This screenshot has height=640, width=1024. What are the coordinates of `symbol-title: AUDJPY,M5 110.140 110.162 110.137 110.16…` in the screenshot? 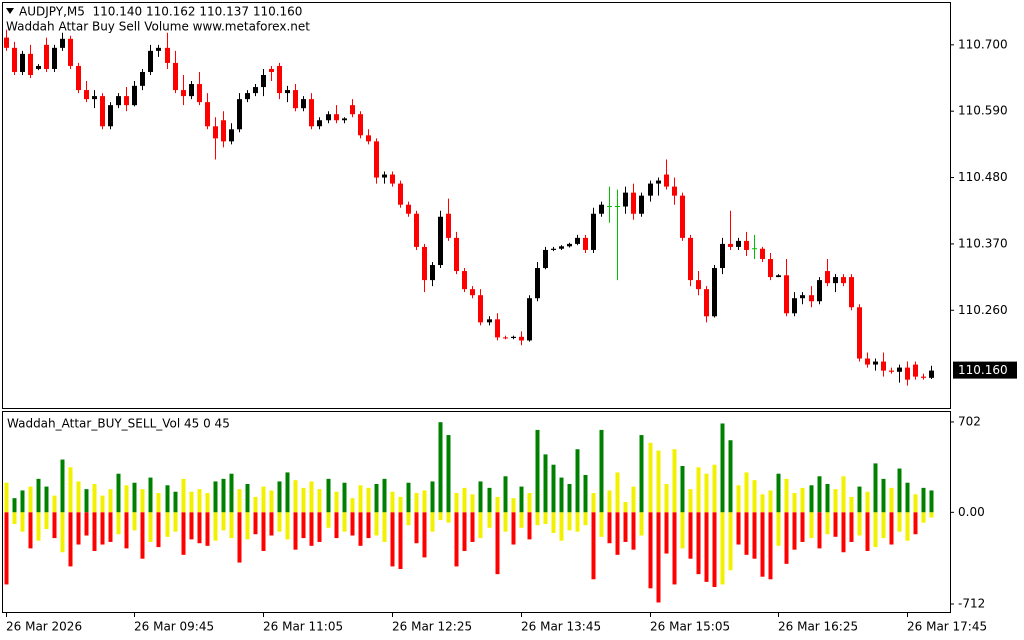 It's located at (160, 12).